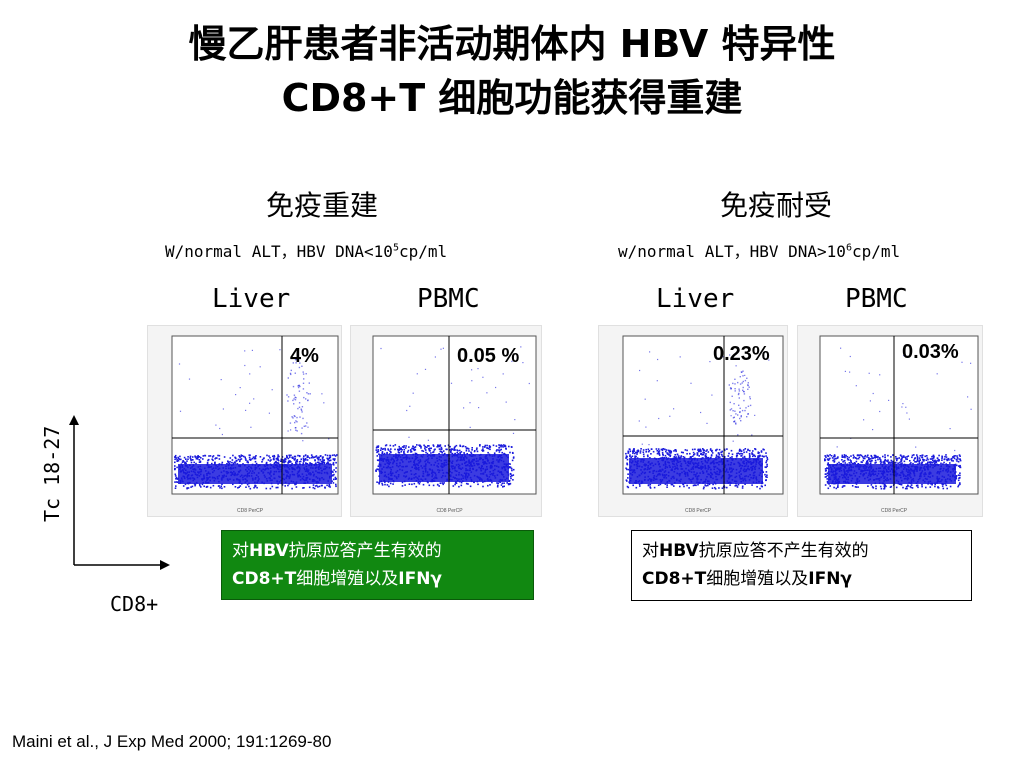 This screenshot has width=1024, height=768. I want to click on x-axis-label: CD8+, so click(134, 604).